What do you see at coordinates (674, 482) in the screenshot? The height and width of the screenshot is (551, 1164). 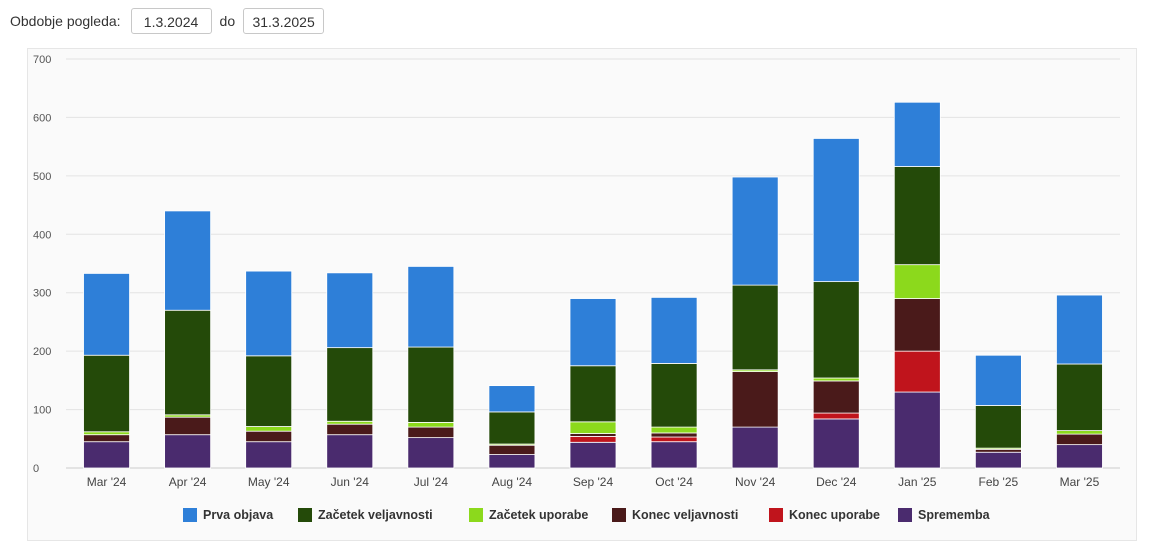 I see `x-tick-label: Oct '24` at bounding box center [674, 482].